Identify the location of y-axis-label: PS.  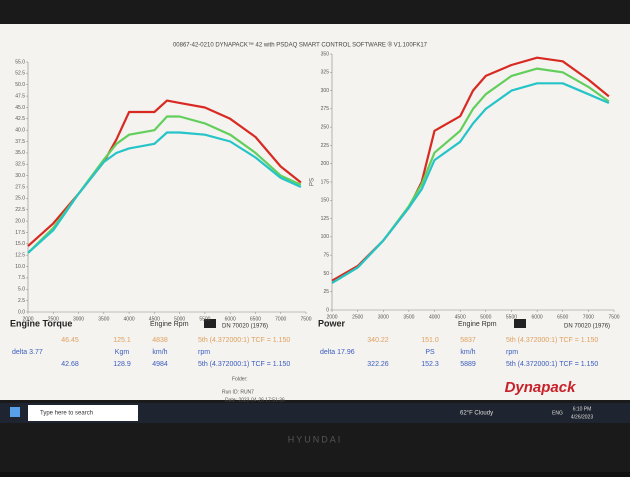
(313, 182).